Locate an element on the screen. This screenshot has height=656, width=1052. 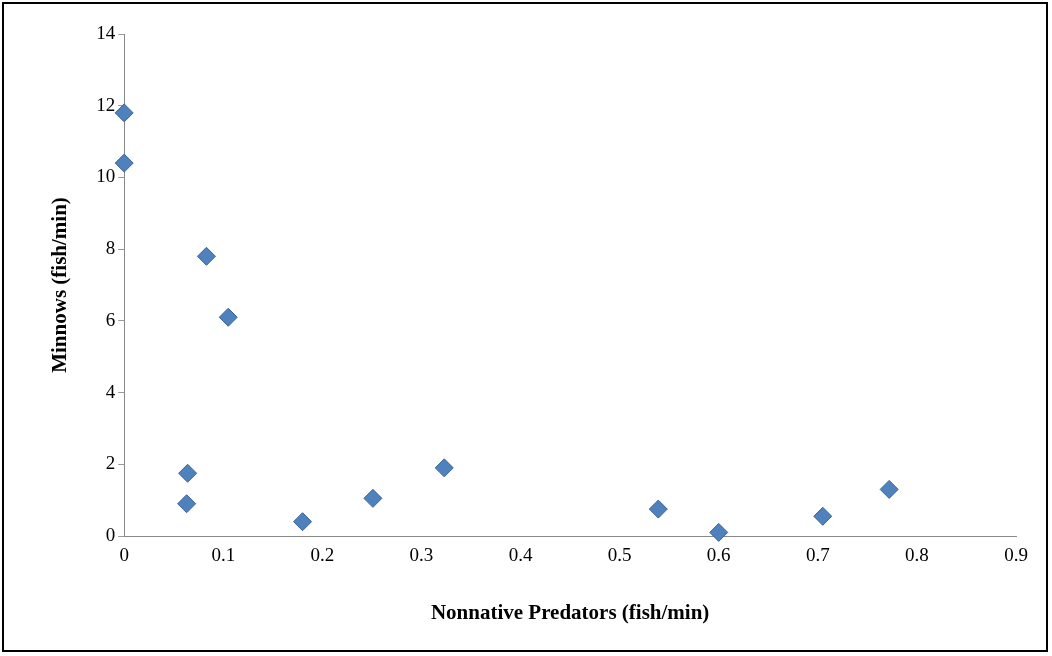
y-tick-label: 2 is located at coordinates (110, 463).